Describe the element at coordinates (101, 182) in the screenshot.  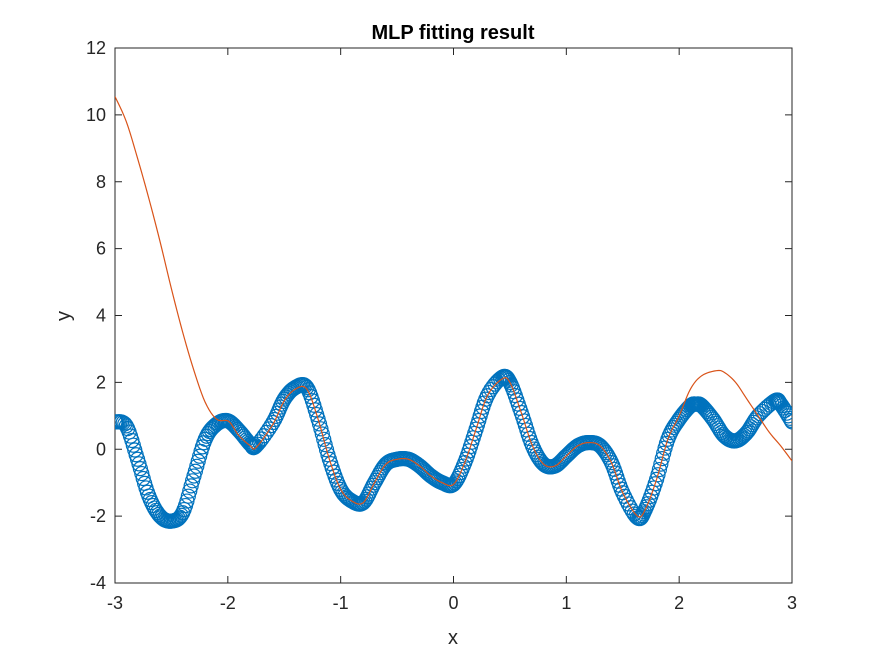
I see `y-tick-label: 8` at that location.